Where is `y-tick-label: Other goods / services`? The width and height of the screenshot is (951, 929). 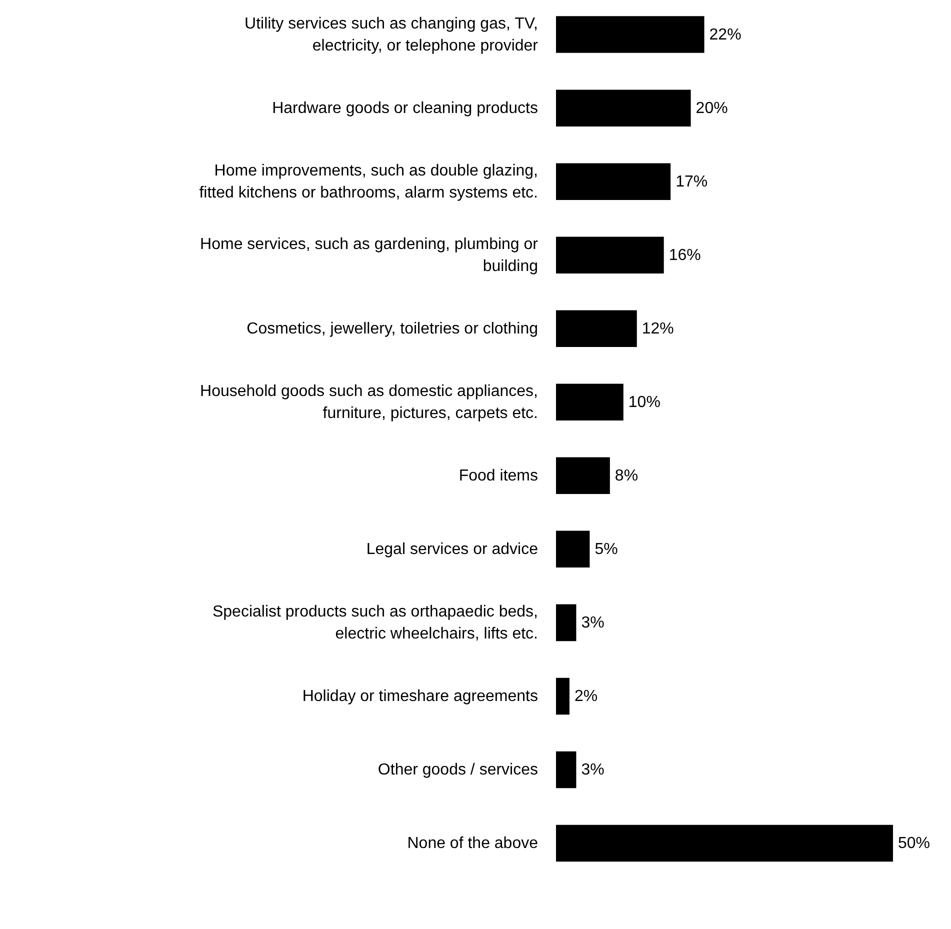 y-tick-label: Other goods / services is located at coordinates (458, 770).